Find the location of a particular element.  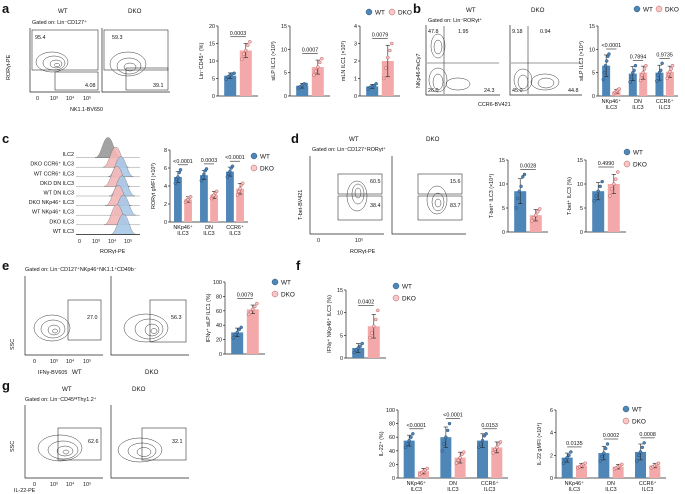

facs-a-dko-title: DKO is located at coordinates (135, 11).